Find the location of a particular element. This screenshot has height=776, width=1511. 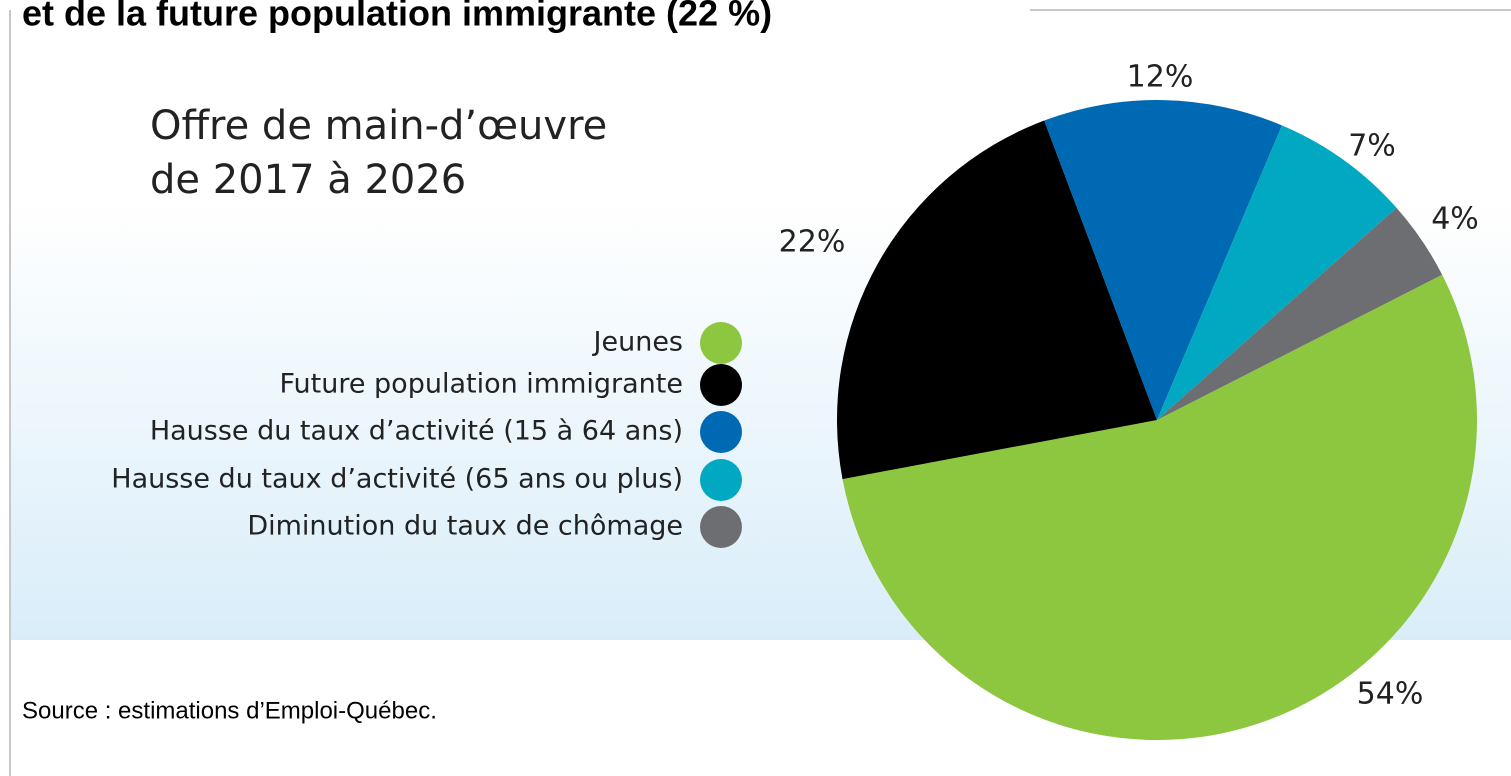

legend-label: Diminution du taux de chômage is located at coordinates (465, 526).